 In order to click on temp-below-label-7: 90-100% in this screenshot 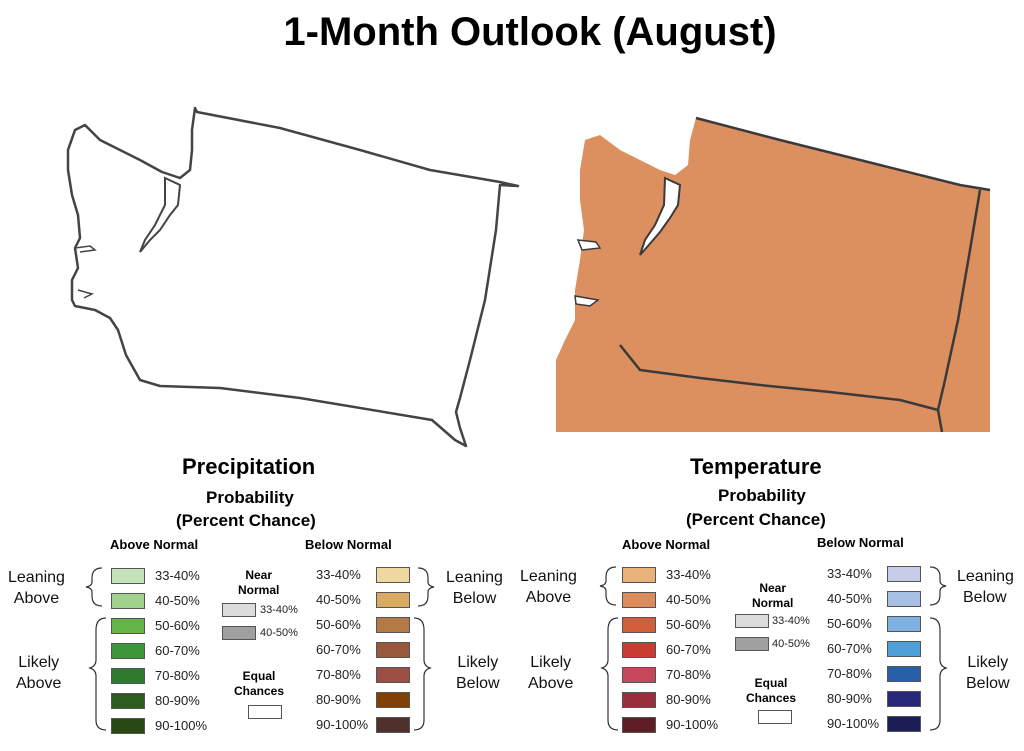, I will do `click(853, 723)`.